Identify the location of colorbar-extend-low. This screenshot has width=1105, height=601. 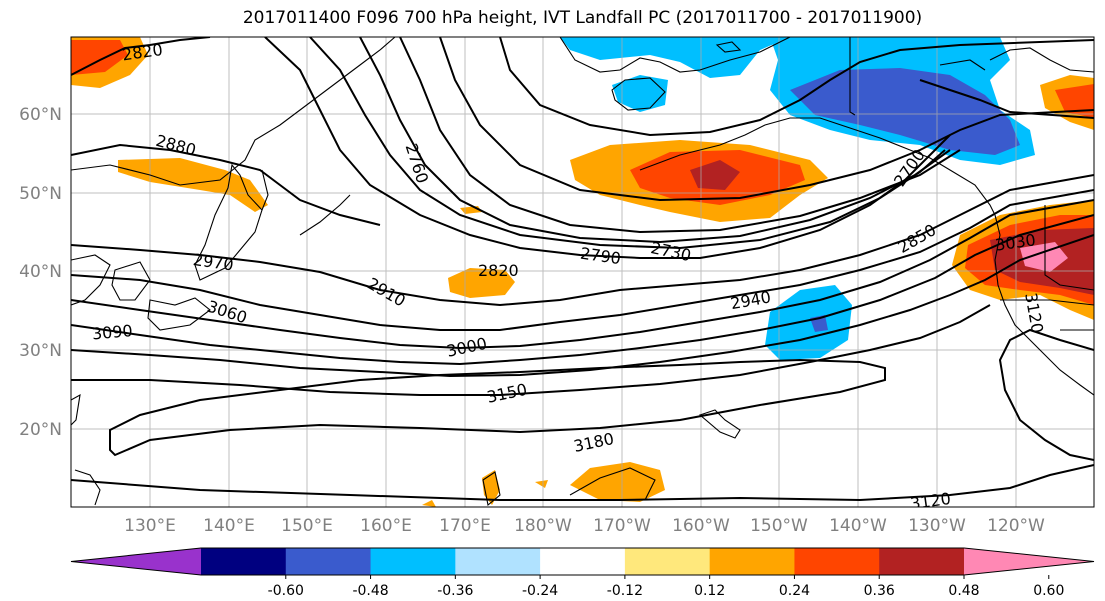
(136, 561).